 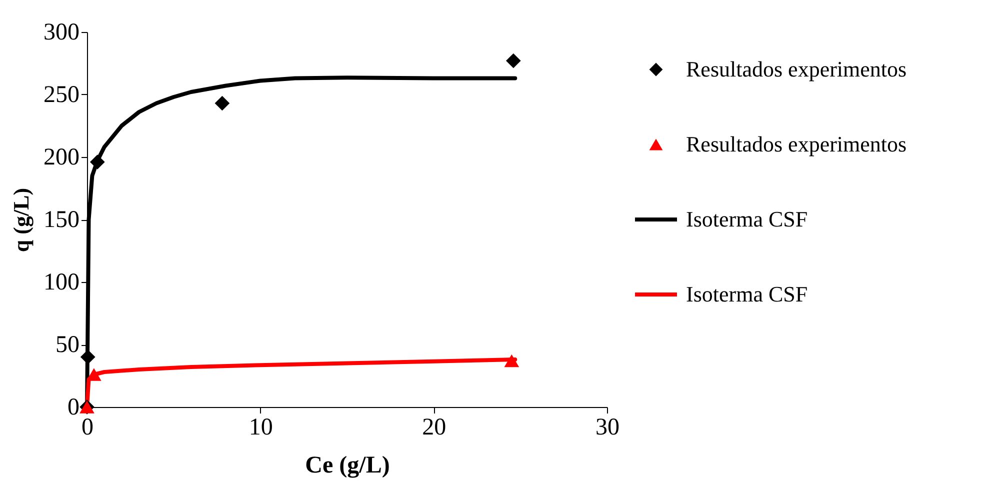 What do you see at coordinates (62, 283) in the screenshot?
I see `y-tick-label: 100` at bounding box center [62, 283].